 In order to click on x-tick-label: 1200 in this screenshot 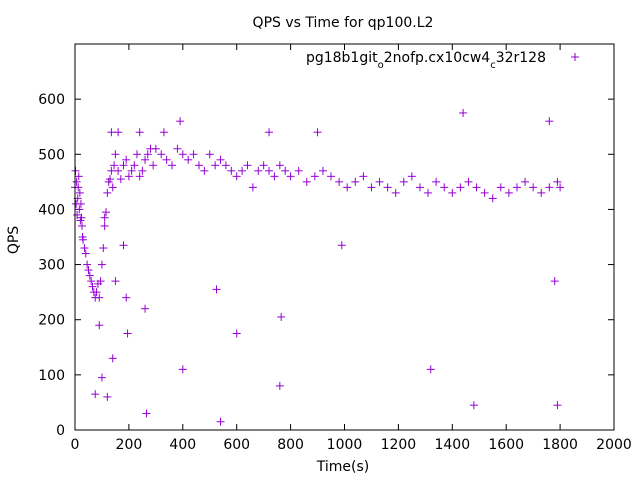, I will do `click(399, 445)`.